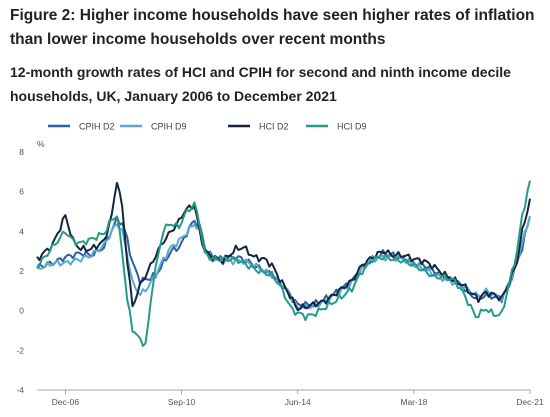 This screenshot has width=550, height=417. I want to click on legend-label: CPIH D2, so click(97, 127).